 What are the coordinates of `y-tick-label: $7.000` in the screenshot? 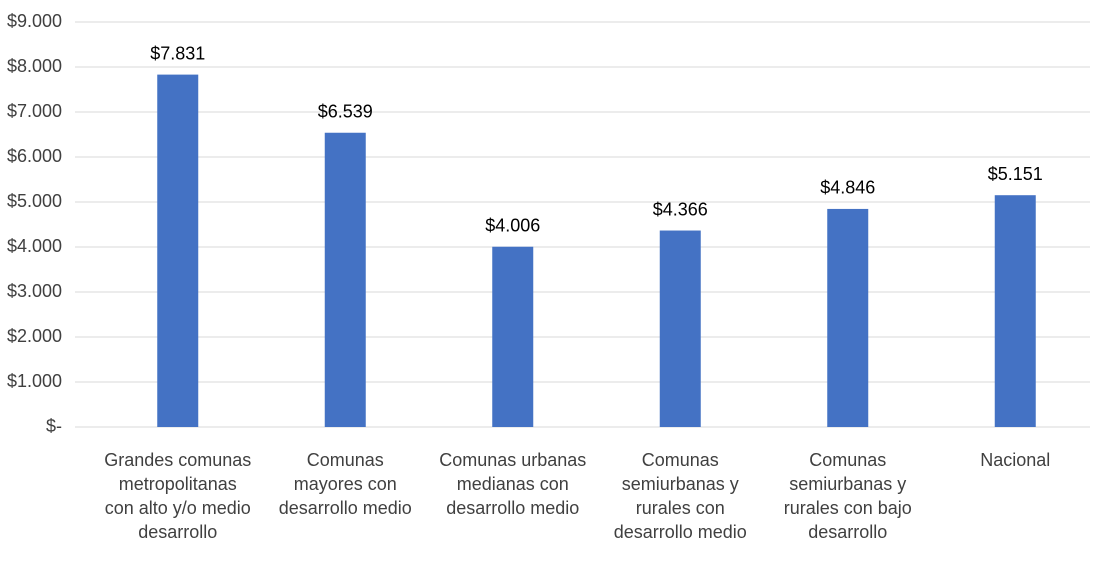 It's located at (34, 111).